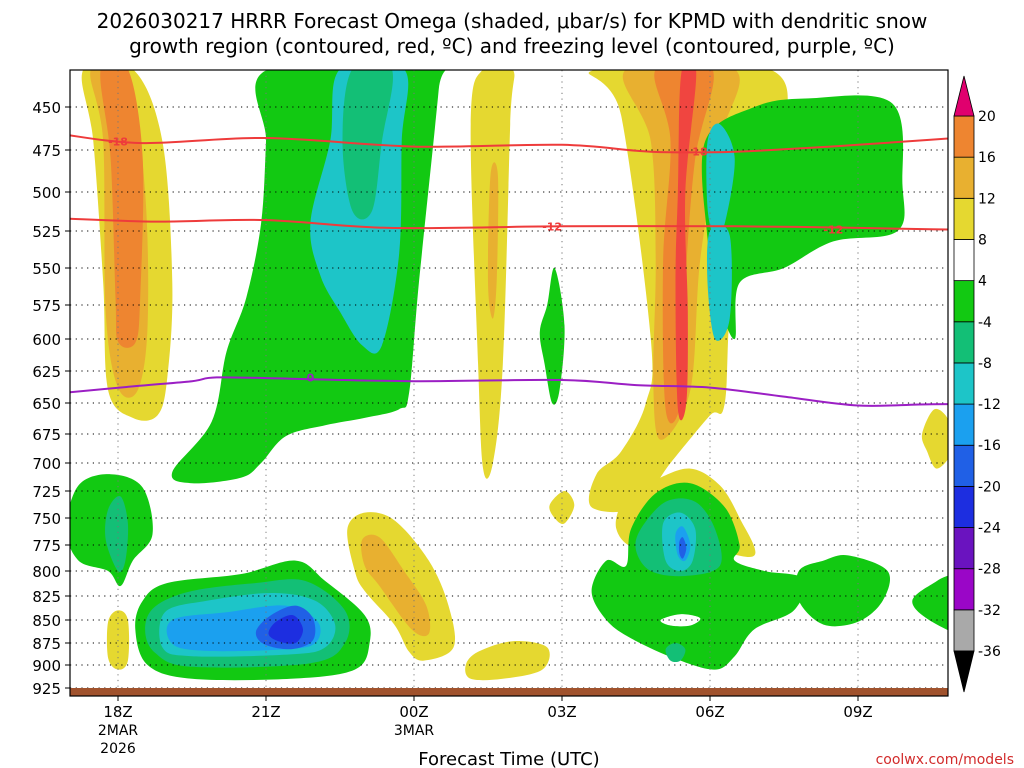 The height and width of the screenshot is (768, 1024). Describe the element at coordinates (118, 731) in the screenshot. I see `x-date-label-18Z: 2MAR` at that location.